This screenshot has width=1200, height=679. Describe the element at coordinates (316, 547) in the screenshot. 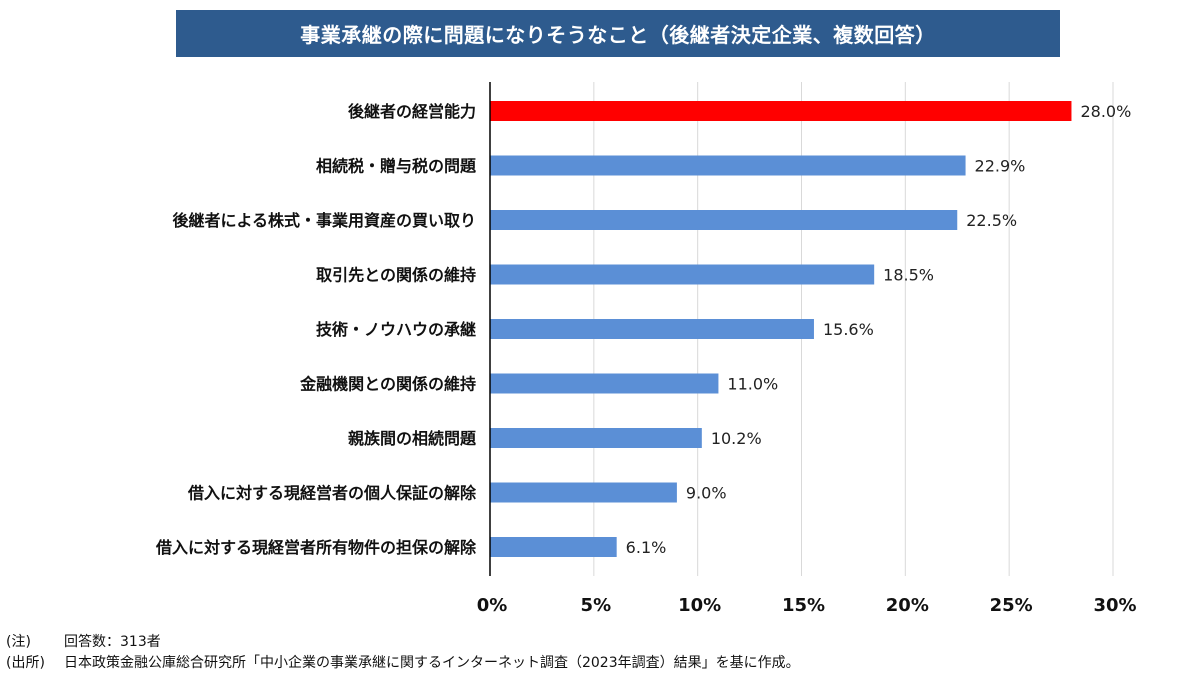

I see `category-label: 借入に対する現経営者所有物件の担保の解除` at that location.